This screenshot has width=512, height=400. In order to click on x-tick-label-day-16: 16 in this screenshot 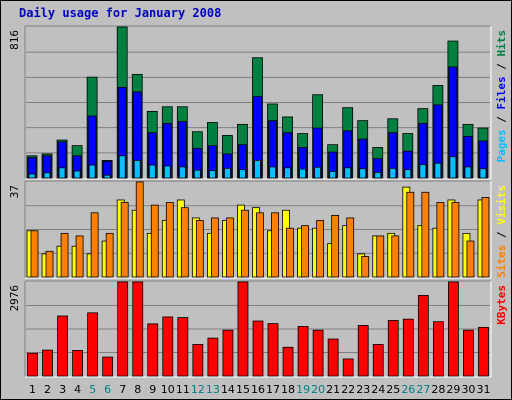, I will do `click(258, 389)`.